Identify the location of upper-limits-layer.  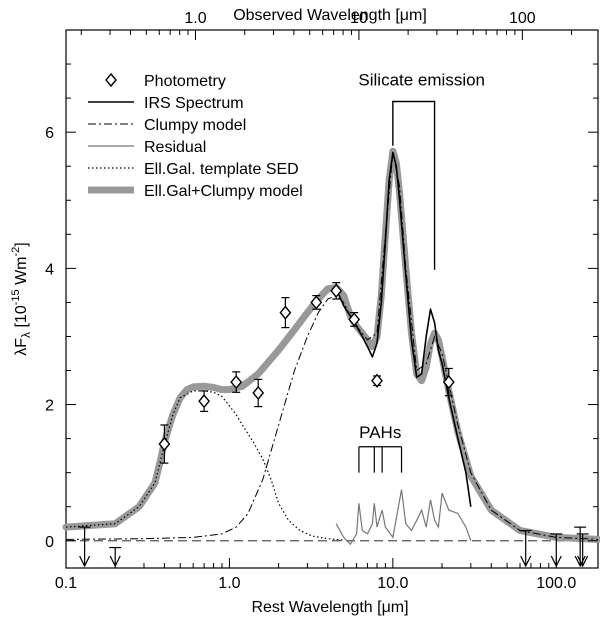
(333, 547).